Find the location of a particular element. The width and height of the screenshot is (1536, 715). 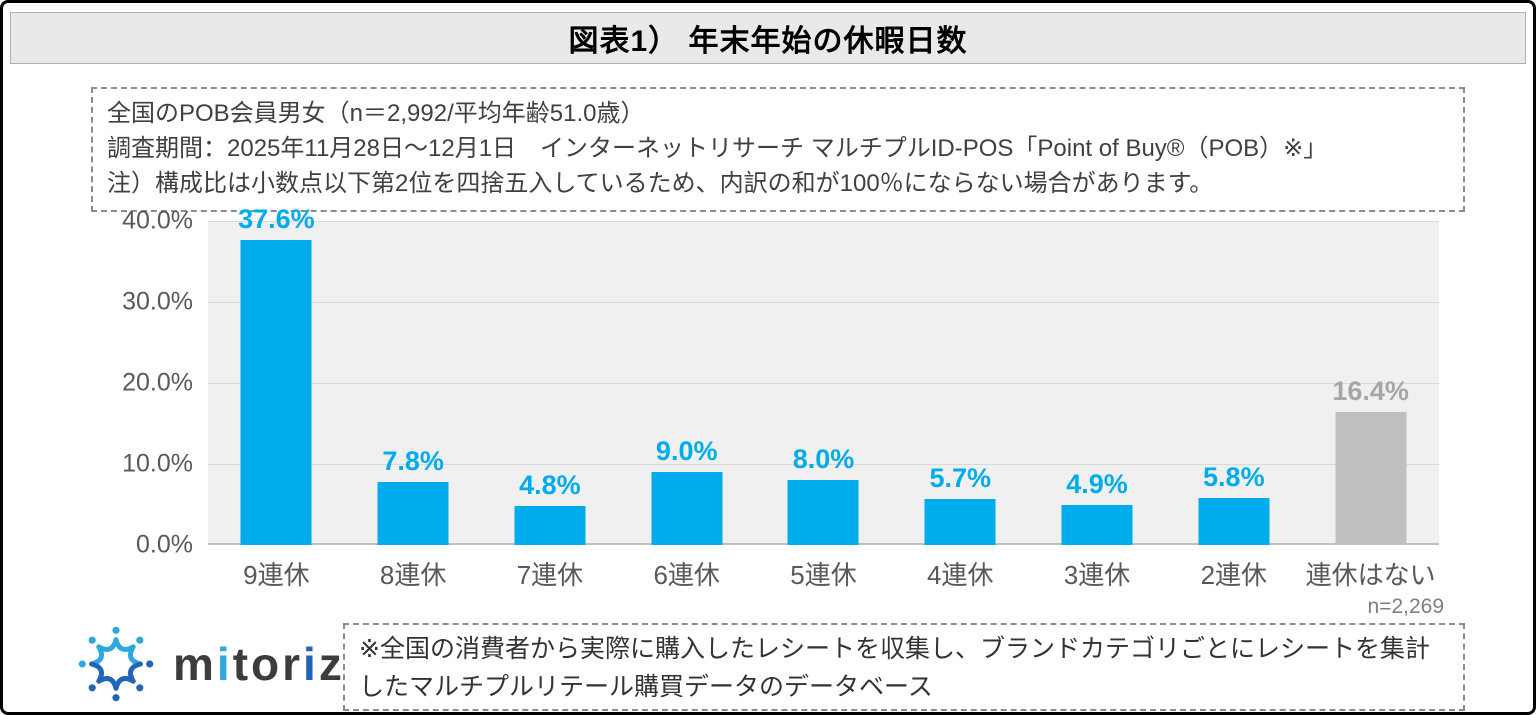

bar-9連休 is located at coordinates (276, 392).